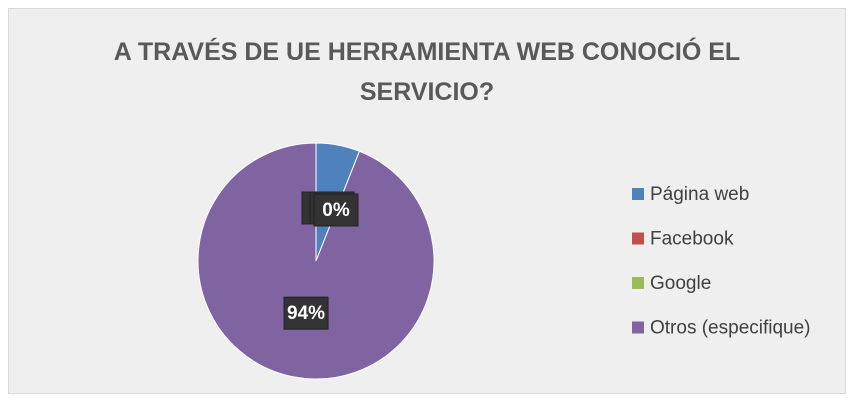 The image size is (855, 403). I want to click on data-label: 0%, so click(336, 210).